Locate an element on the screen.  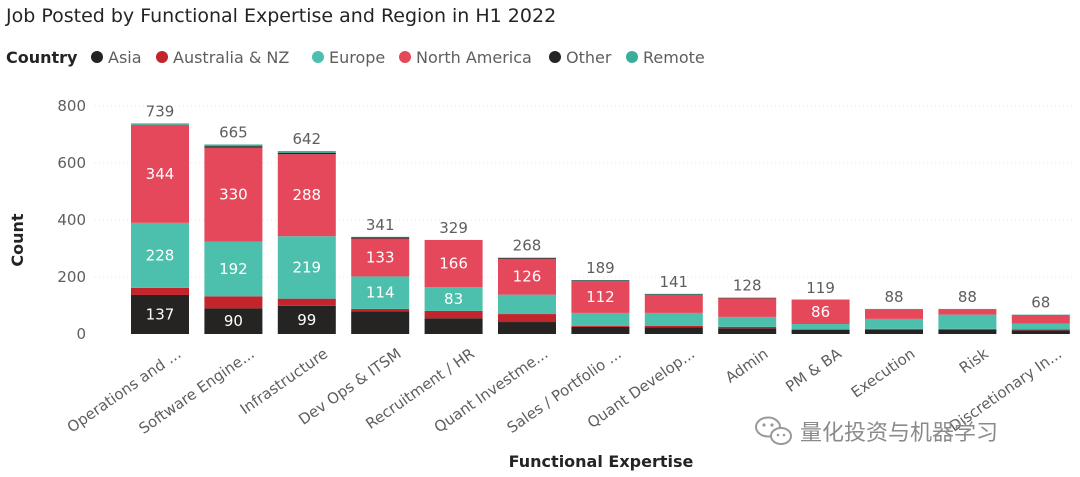
legend-item-australia-nz: Australia & NZ is located at coordinates (222, 57).